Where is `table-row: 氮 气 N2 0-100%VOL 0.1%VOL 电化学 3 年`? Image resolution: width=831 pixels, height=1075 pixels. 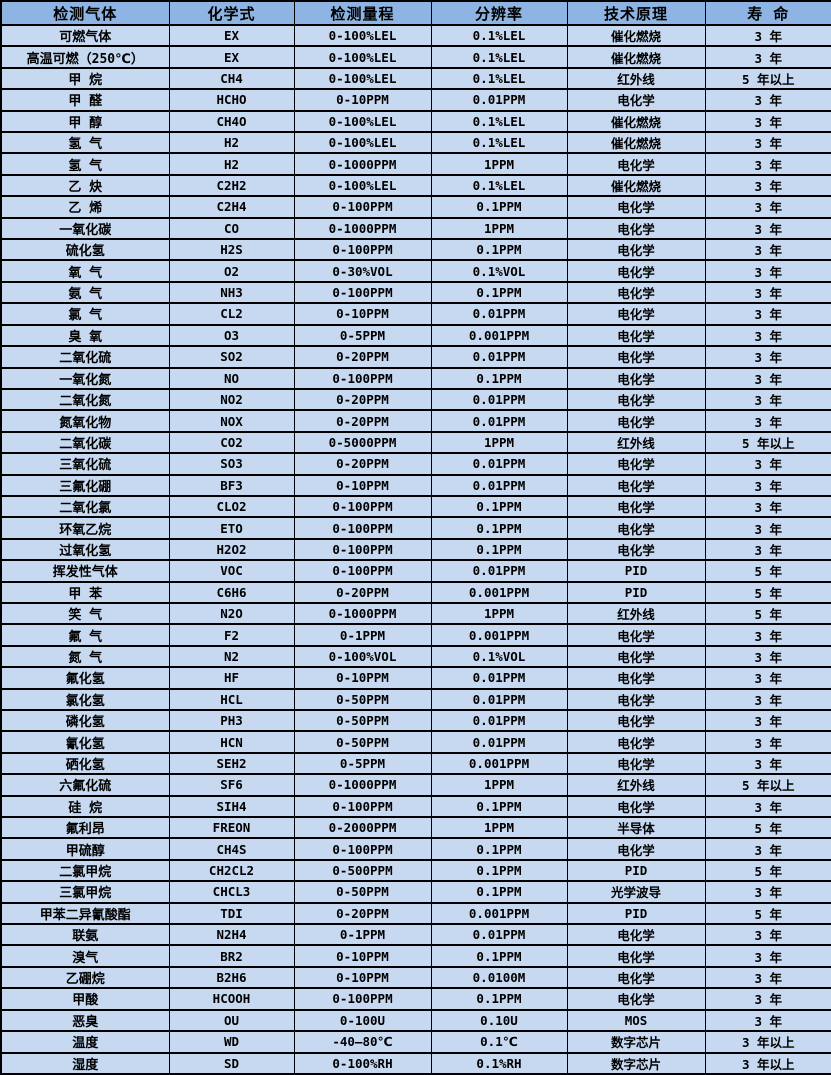 table-row: 氮 气 N2 0-100%VOL 0.1%VOL 电化学 3 年 is located at coordinates (415, 656).